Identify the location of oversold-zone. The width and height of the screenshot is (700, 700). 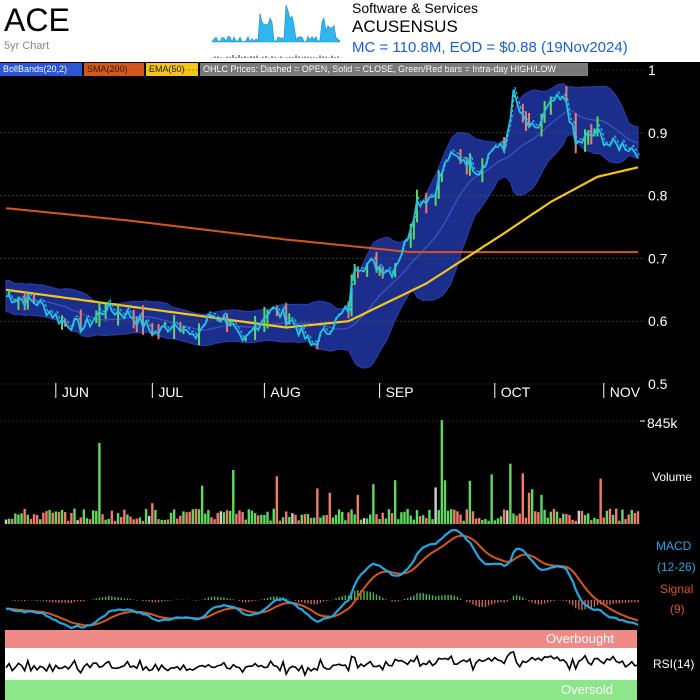
(321, 690).